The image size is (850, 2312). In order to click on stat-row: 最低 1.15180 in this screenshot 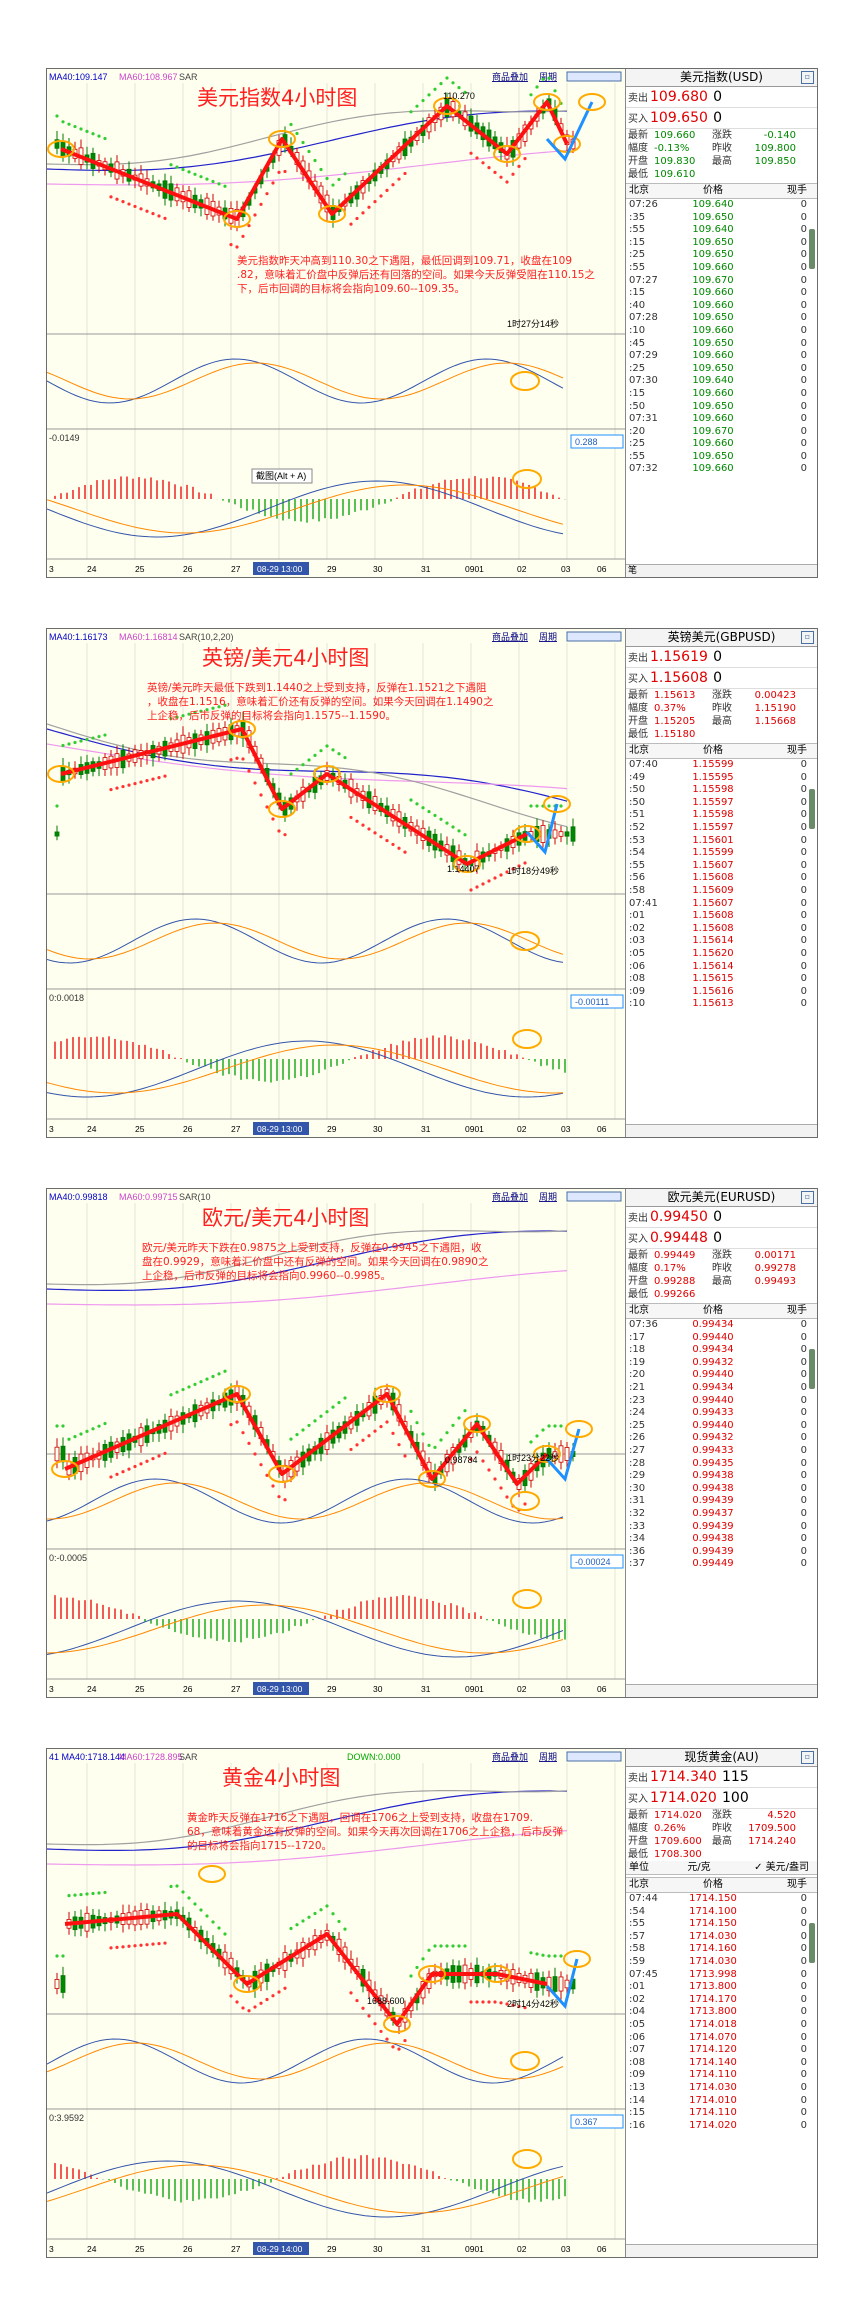, I will do `click(721, 734)`.